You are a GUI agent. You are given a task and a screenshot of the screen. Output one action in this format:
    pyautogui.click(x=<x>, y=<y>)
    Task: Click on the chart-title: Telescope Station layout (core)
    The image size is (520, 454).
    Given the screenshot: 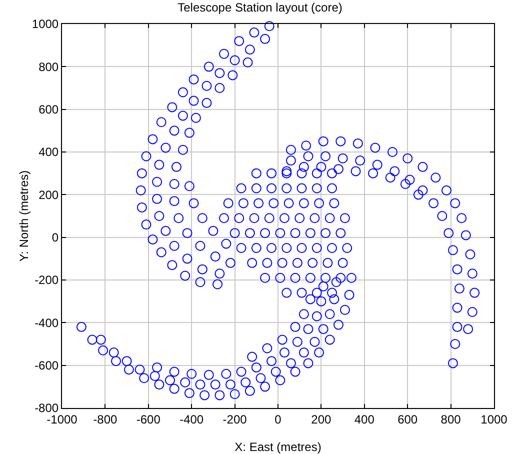 What is the action you would take?
    pyautogui.click(x=260, y=7)
    